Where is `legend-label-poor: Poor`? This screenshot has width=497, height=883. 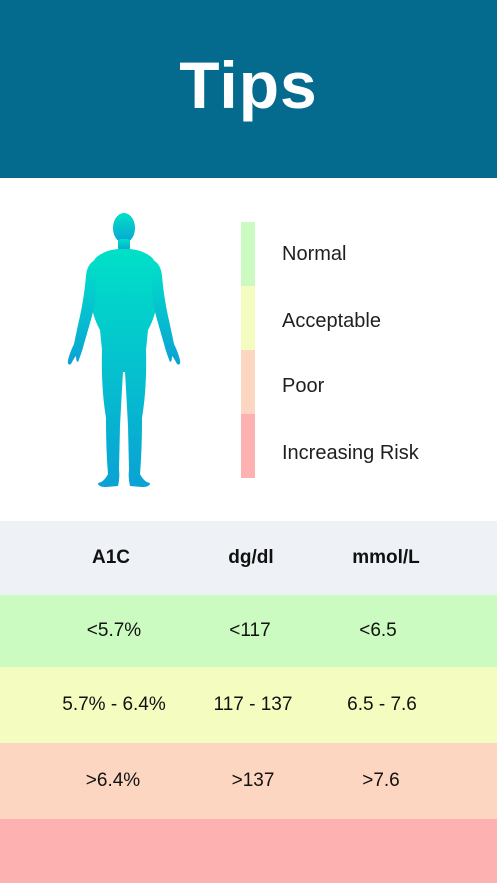
legend-label-poor: Poor is located at coordinates (303, 386).